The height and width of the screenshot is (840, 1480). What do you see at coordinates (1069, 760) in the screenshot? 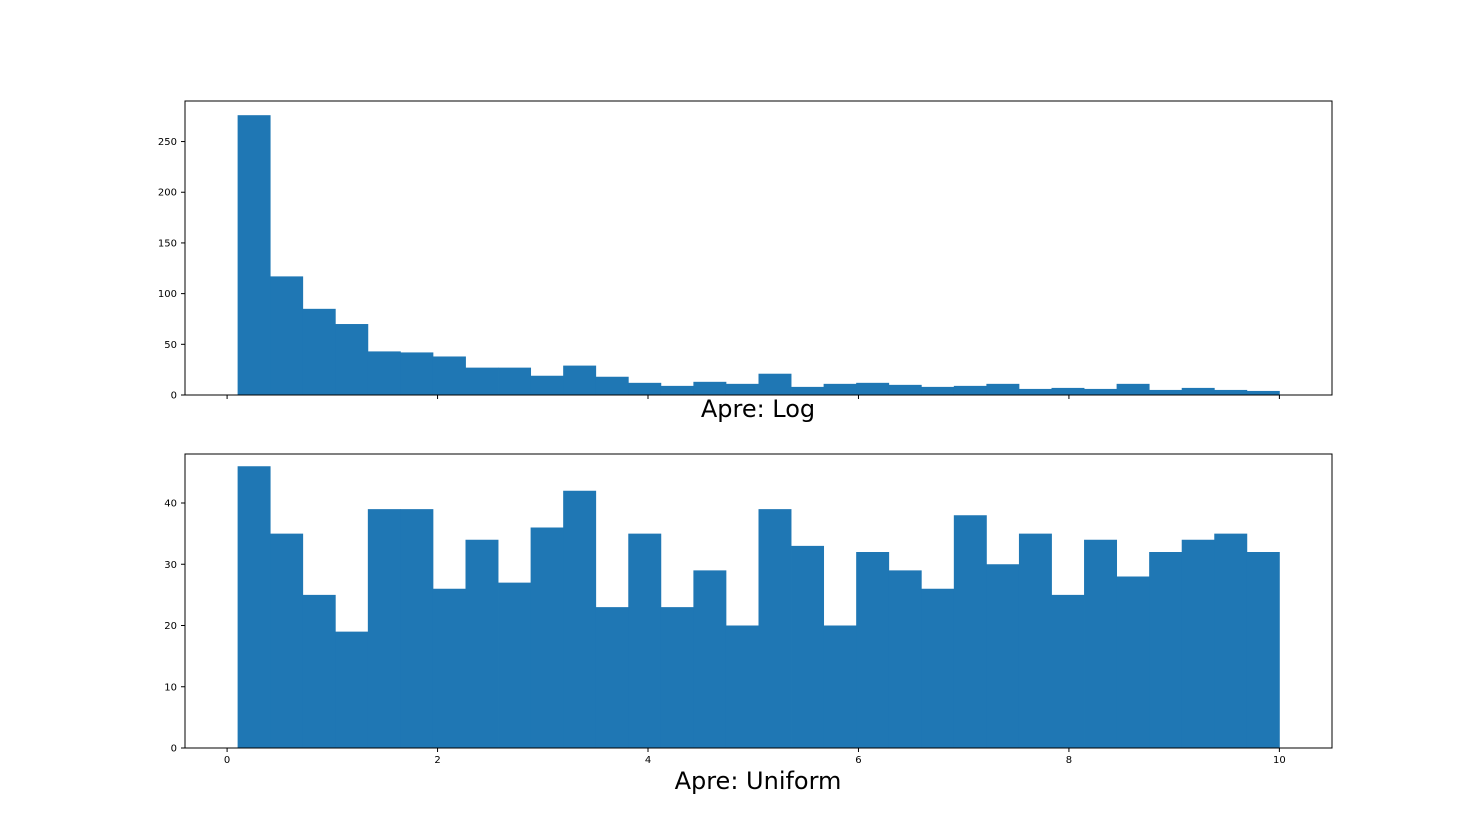
I see `x-tick-label: 8` at bounding box center [1069, 760].